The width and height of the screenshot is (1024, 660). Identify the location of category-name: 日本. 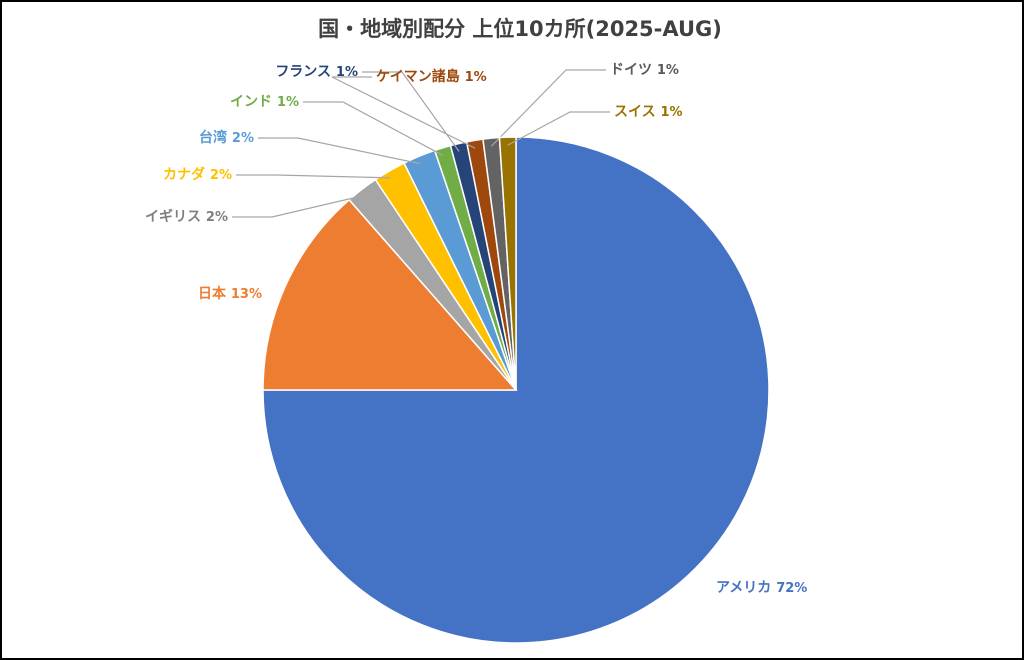
(212, 293).